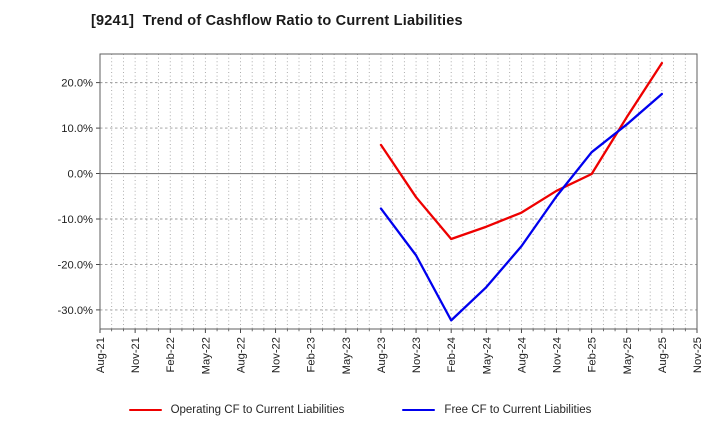  What do you see at coordinates (558, 355) in the screenshot?
I see `x-tick-label: Nov-24` at bounding box center [558, 355].